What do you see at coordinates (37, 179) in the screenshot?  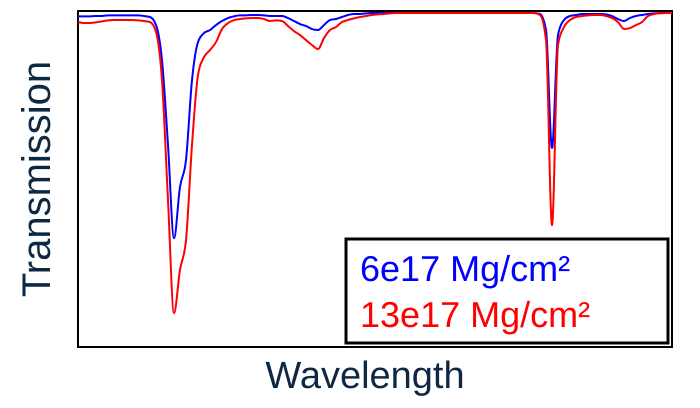 I see `y-axis-title: Transmission` at bounding box center [37, 179].